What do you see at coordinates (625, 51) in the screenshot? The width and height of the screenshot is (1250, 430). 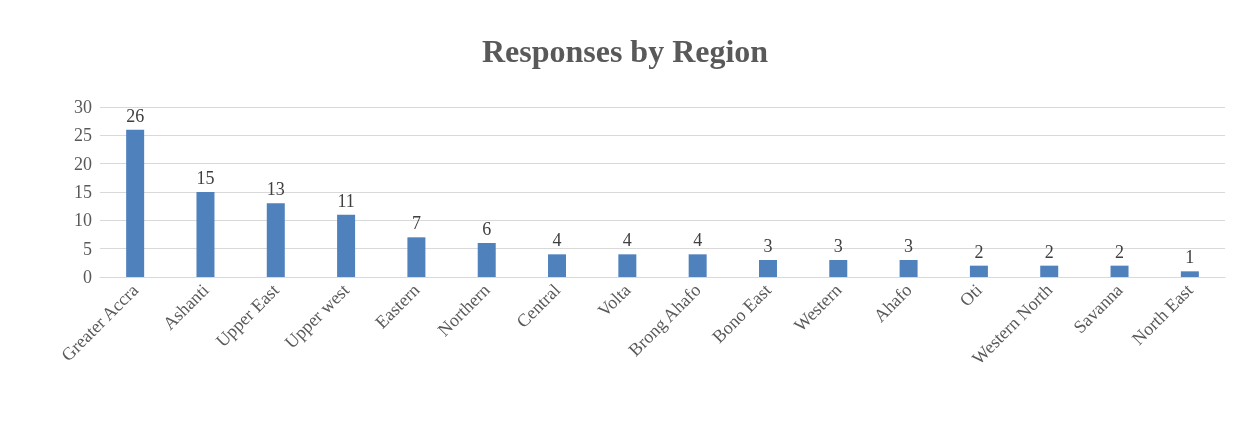 I see `chart-title: Responses by Region` at bounding box center [625, 51].